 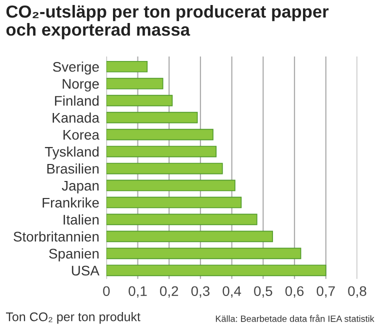 What do you see at coordinates (73, 318) in the screenshot?
I see `x-axis-title: Ton CO₂ per ton produkt` at bounding box center [73, 318].